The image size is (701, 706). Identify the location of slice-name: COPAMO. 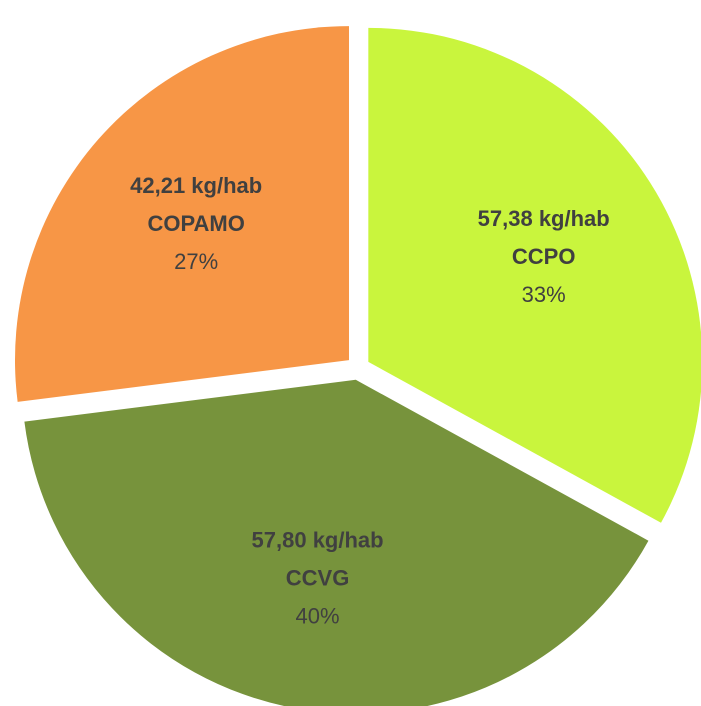
(195, 223).